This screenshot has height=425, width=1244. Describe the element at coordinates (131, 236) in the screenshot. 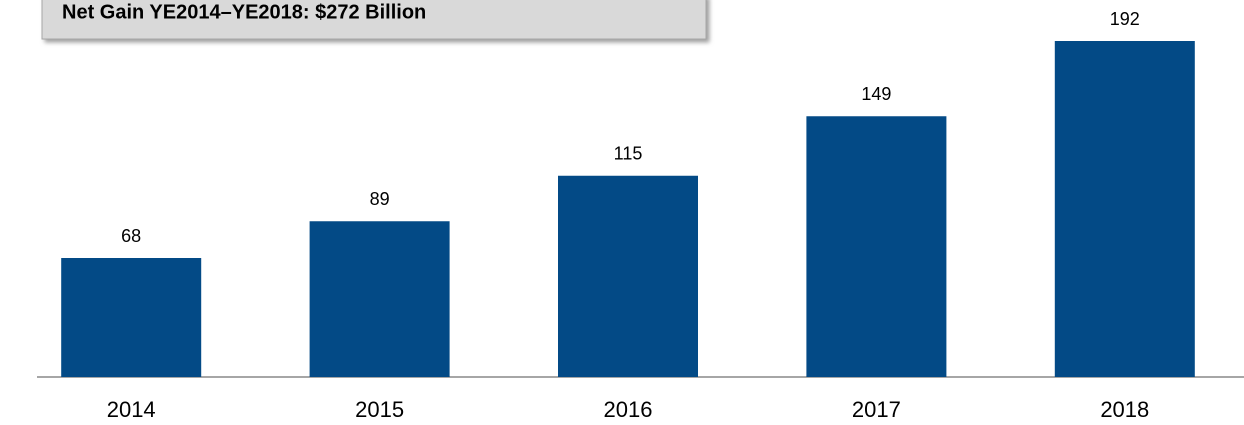

I see `value-label: 68` at that location.